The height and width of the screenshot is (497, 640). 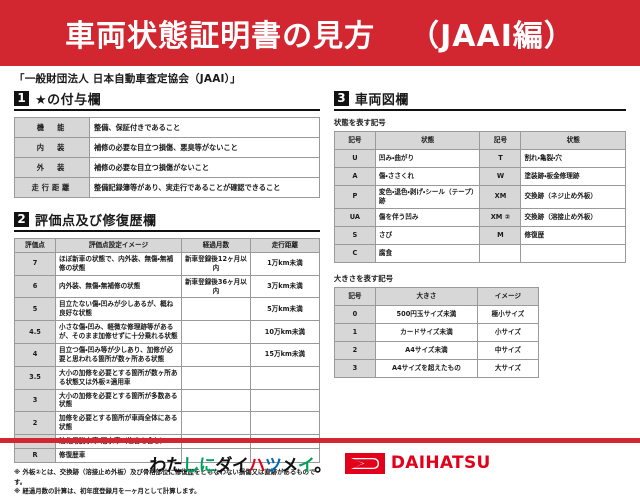 I want to click on cell-score: 6, so click(x=35, y=286).